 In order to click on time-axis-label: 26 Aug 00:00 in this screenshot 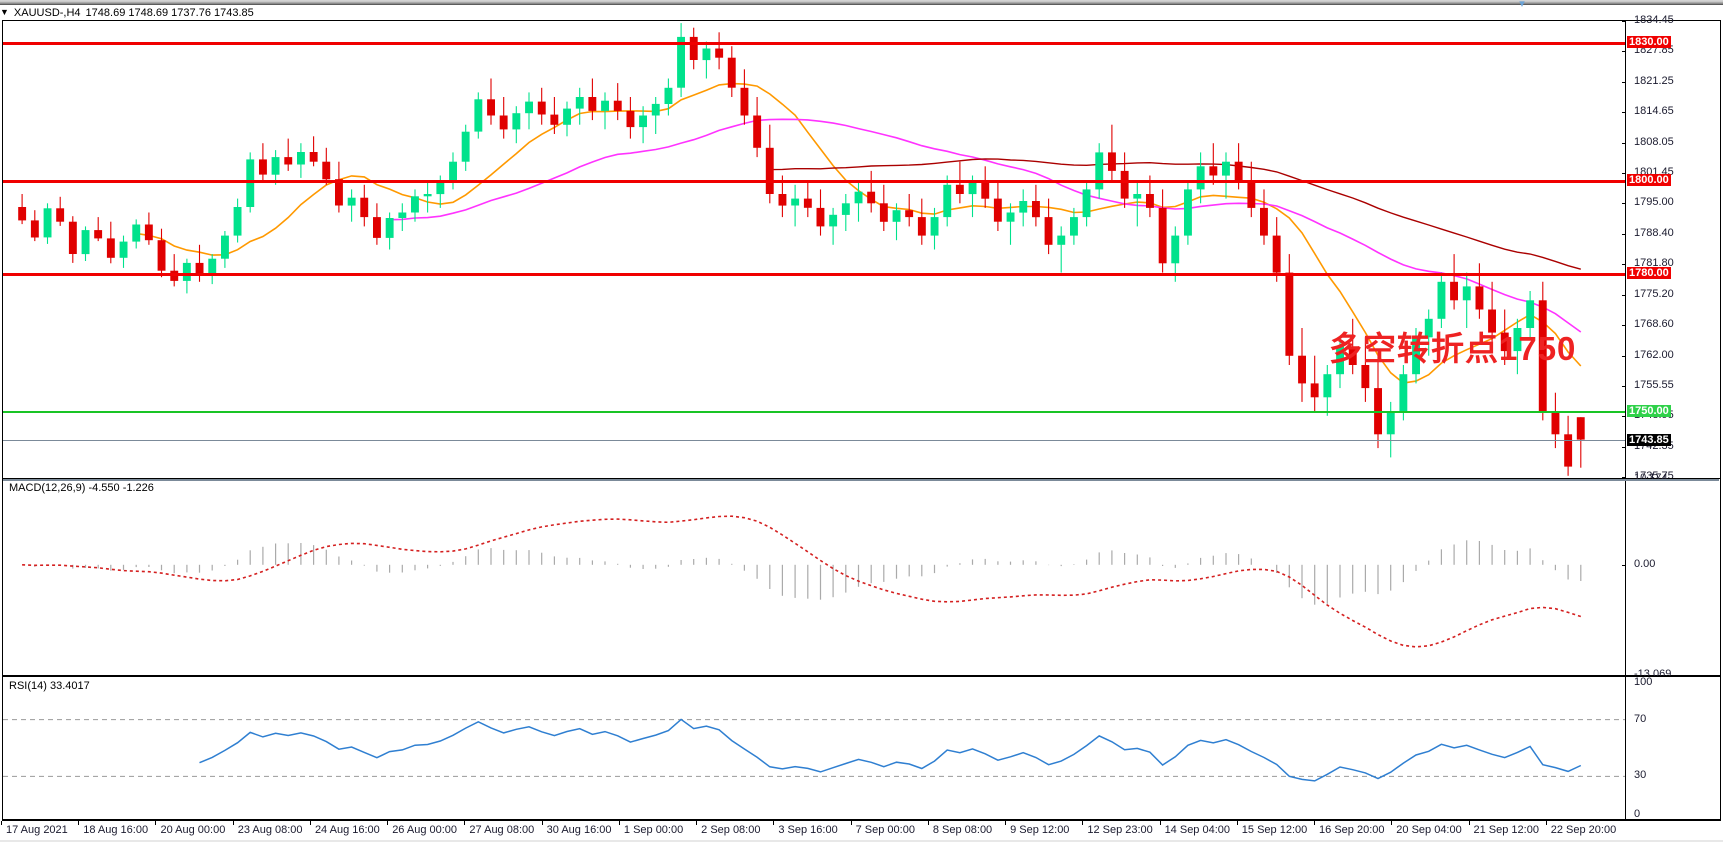, I will do `click(425, 830)`.